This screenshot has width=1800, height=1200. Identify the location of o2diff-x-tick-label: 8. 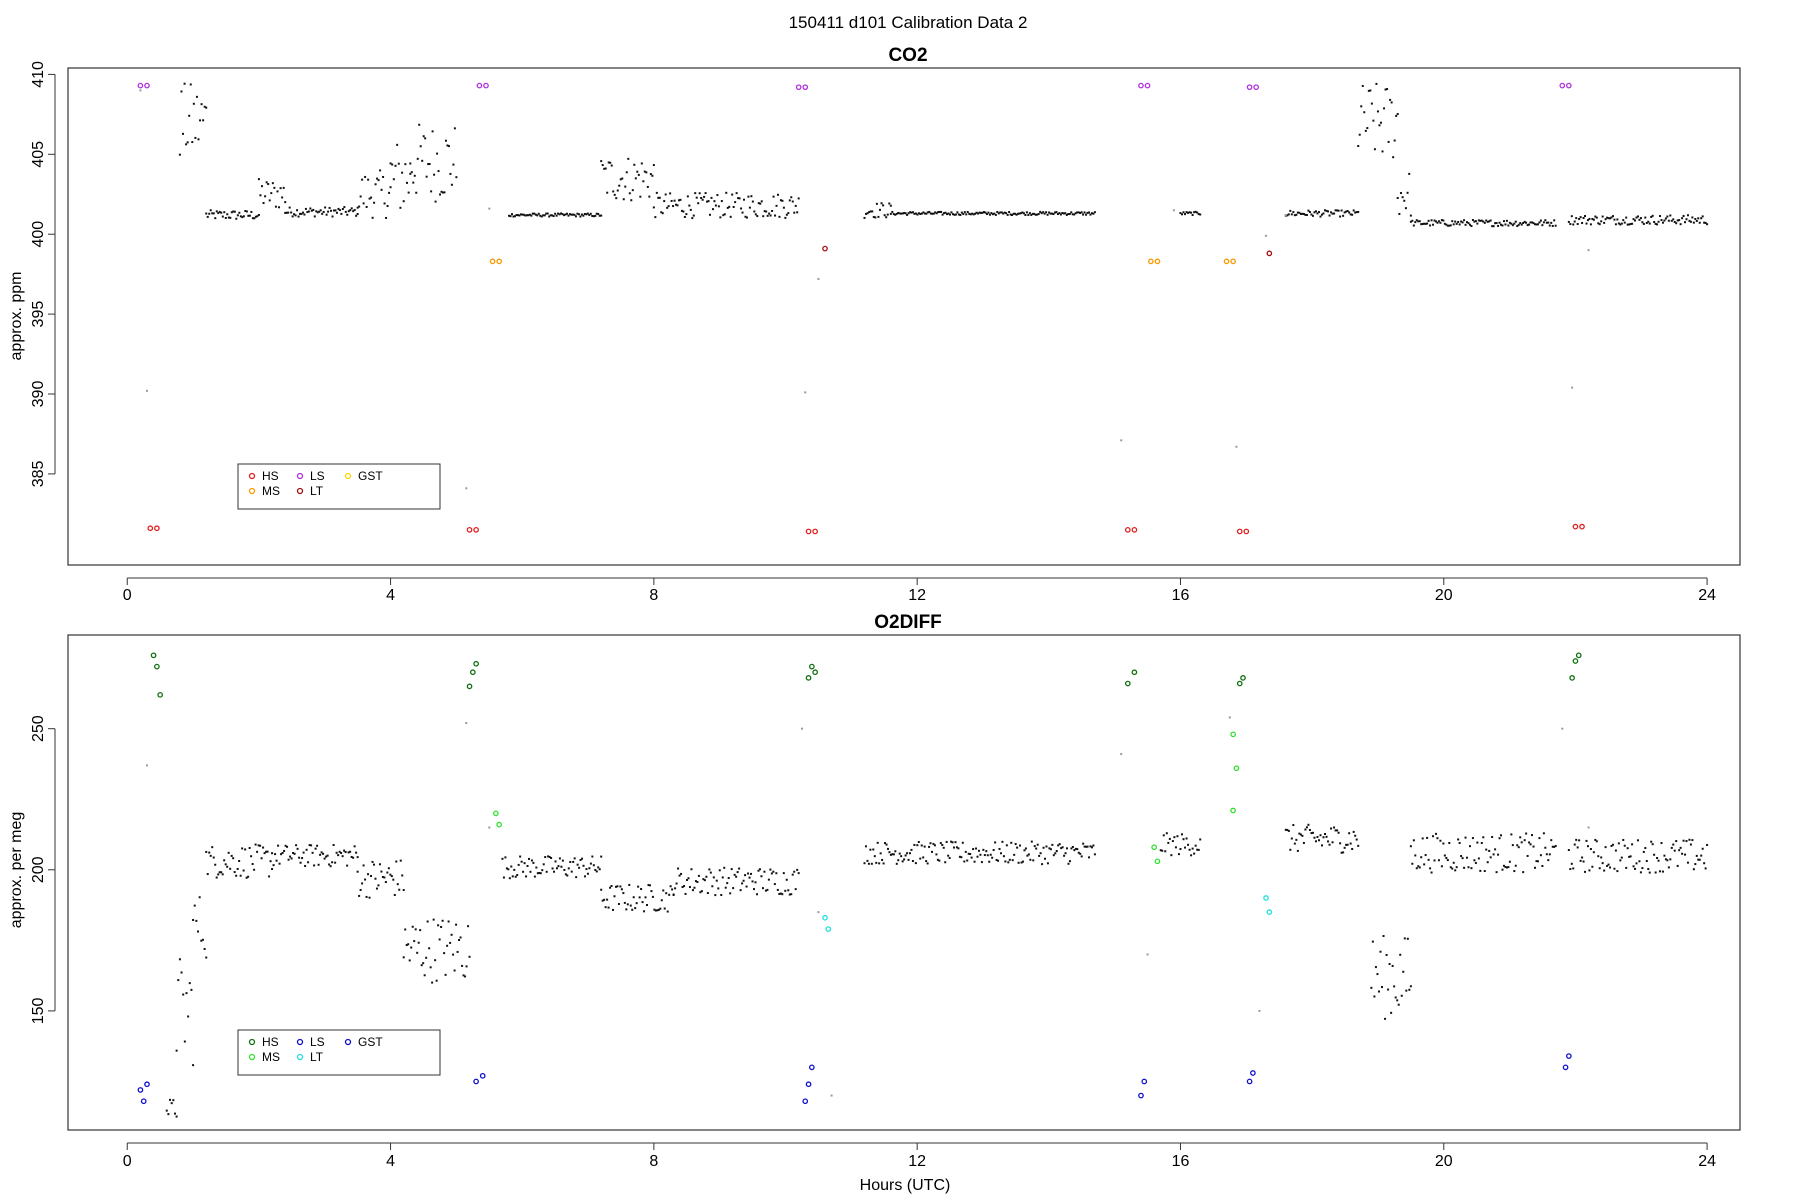
(653, 1161).